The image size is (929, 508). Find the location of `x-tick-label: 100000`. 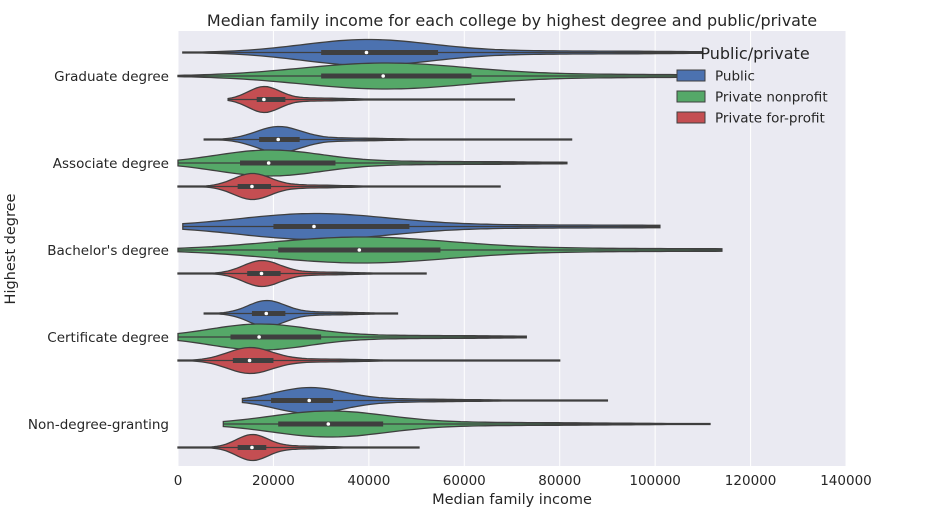

x-tick-label: 100000 is located at coordinates (655, 481).